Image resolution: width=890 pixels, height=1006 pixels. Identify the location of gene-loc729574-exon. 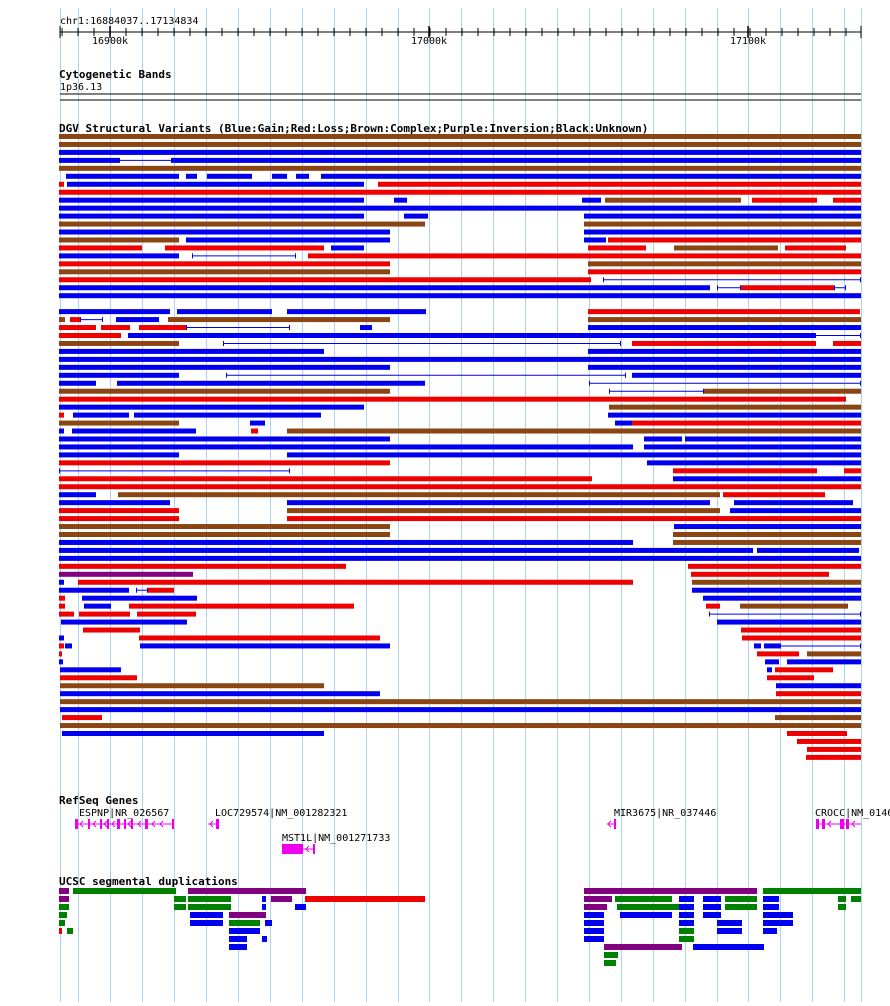
(217, 824).